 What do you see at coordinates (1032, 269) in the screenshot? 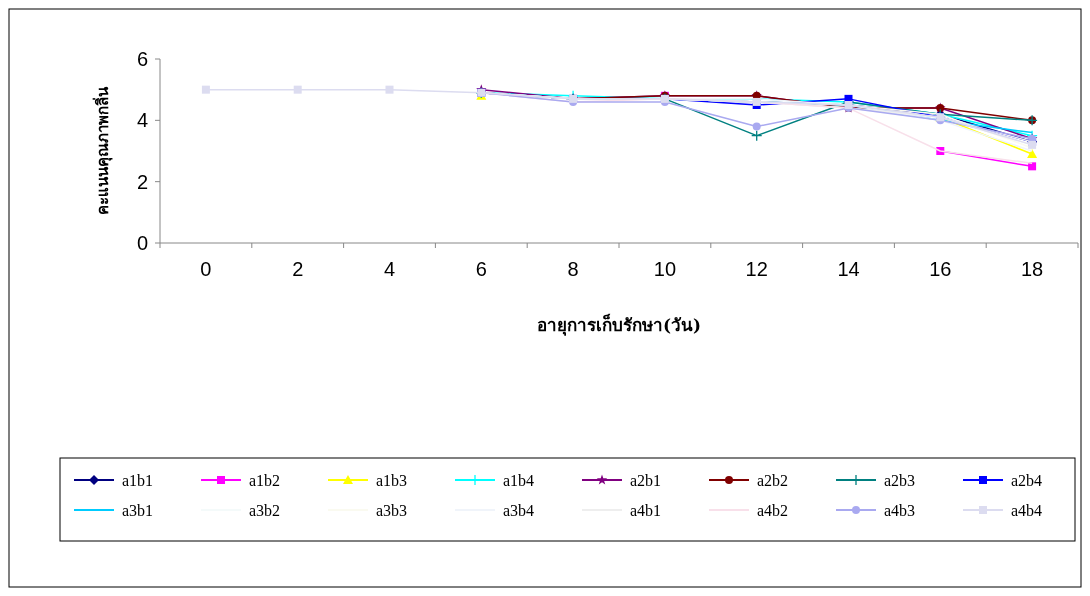
I see `x-tick-label: 18` at bounding box center [1032, 269].